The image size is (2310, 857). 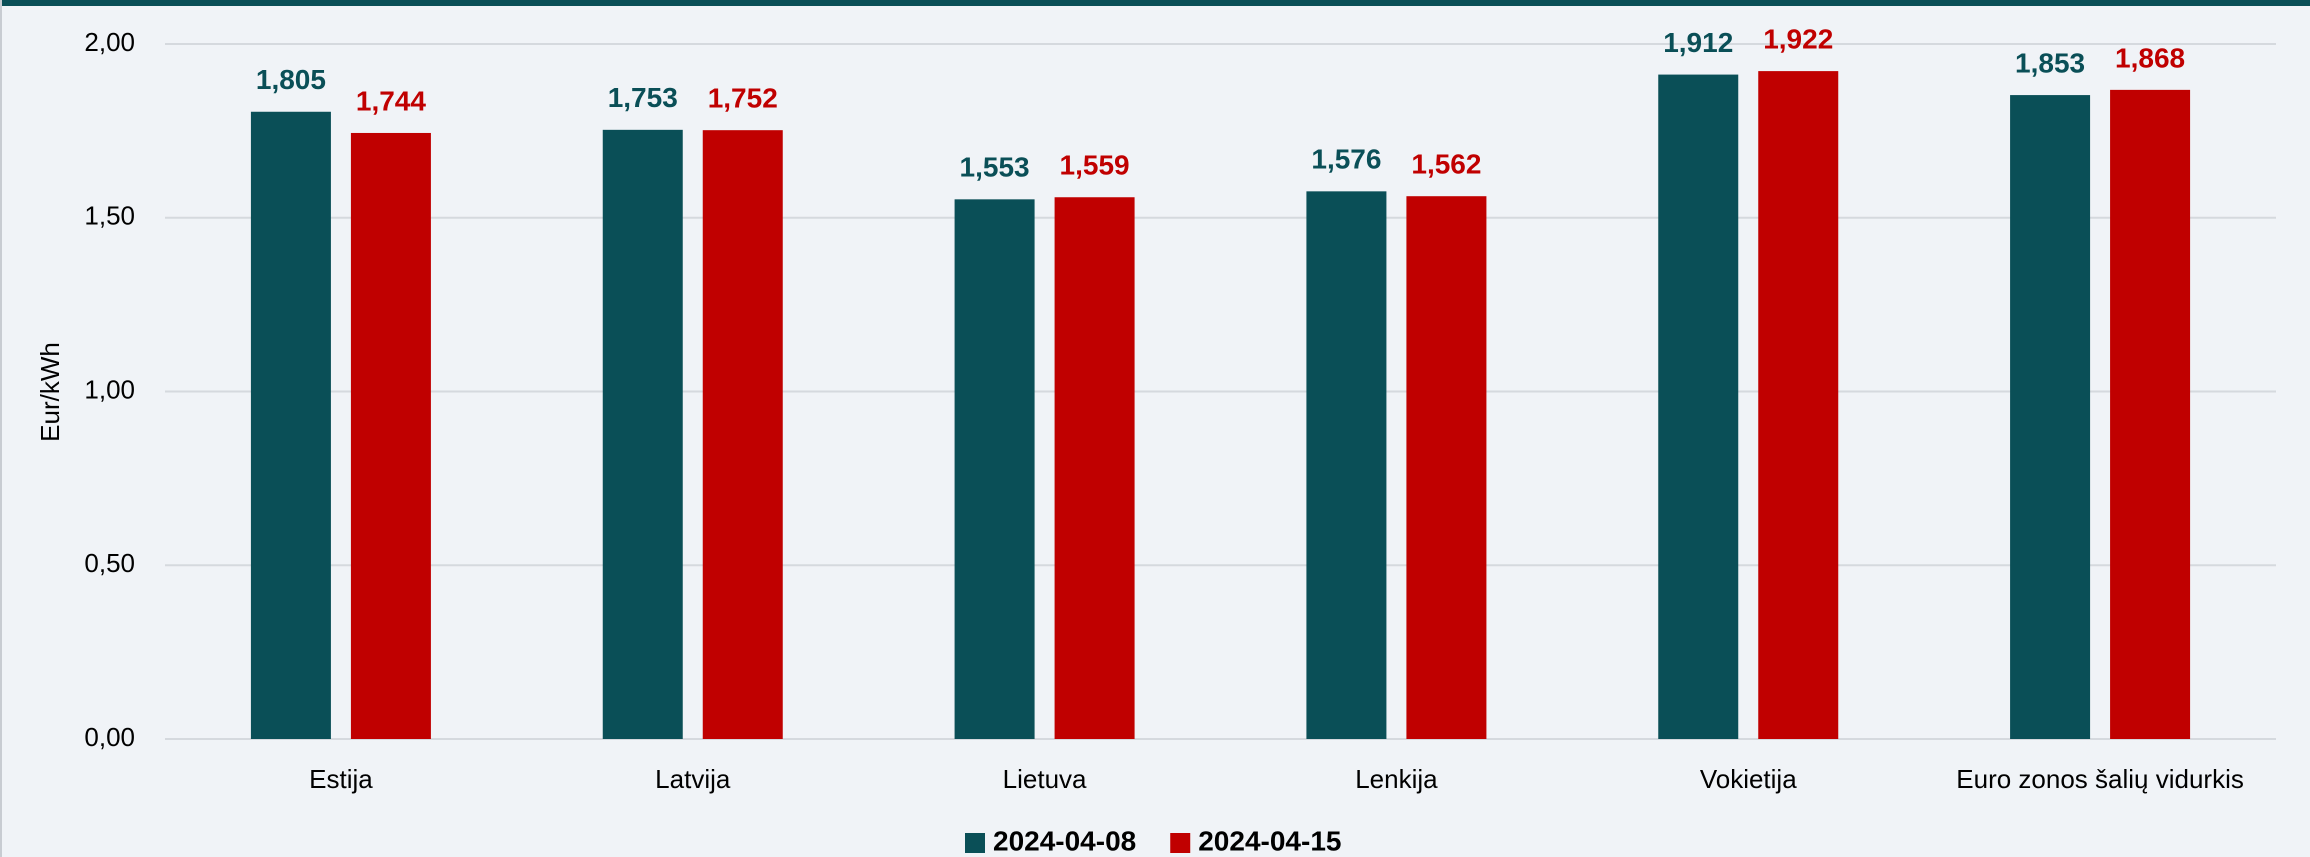 I want to click on legend-label: 2024-04-15, so click(x=1269, y=840).